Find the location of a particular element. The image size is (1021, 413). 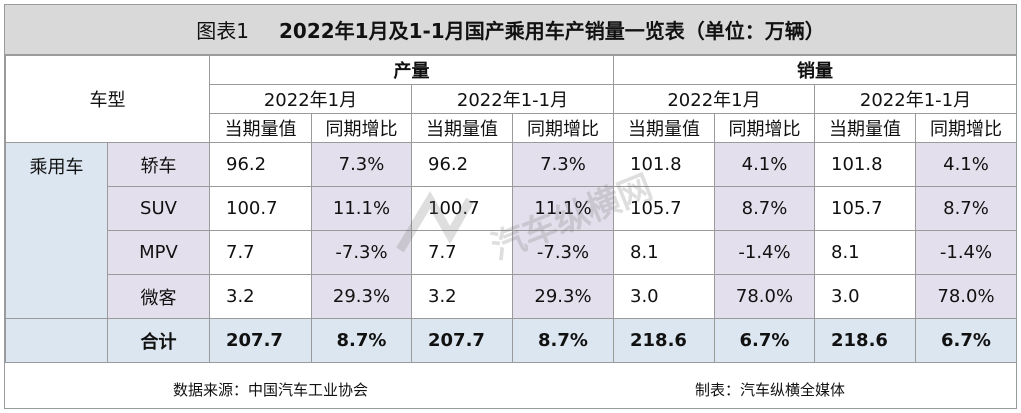

table-title: 图表1 2022年1月及1-1月国产乘用车产销量一览表（单位：万辆） is located at coordinates (510, 30).